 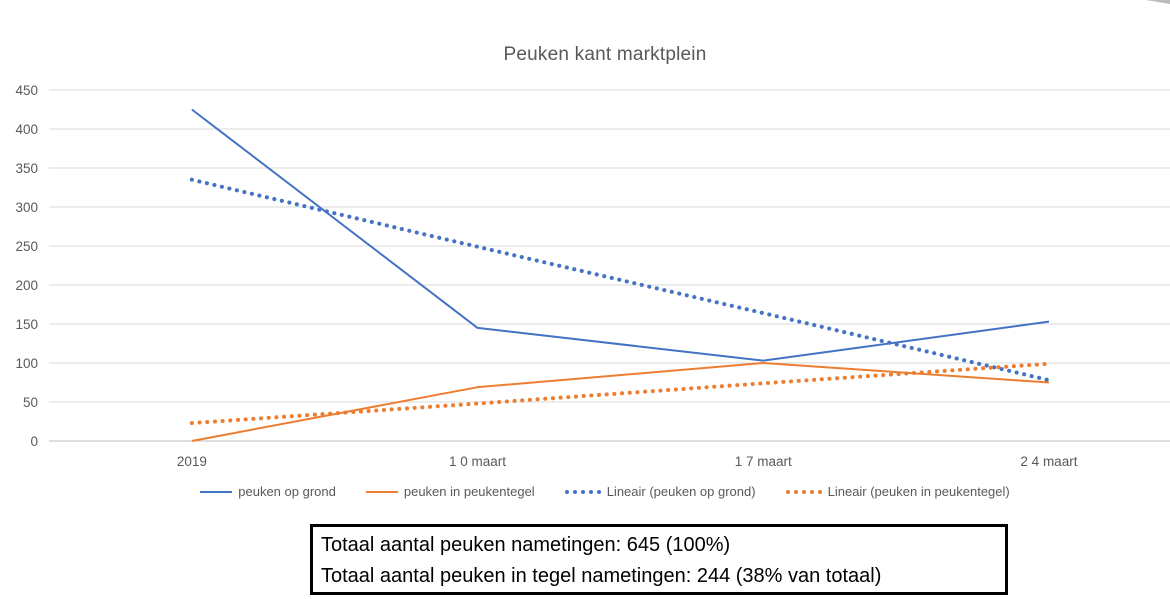 I want to click on x-axis-tick-label: 1 0 maart, so click(x=477, y=461).